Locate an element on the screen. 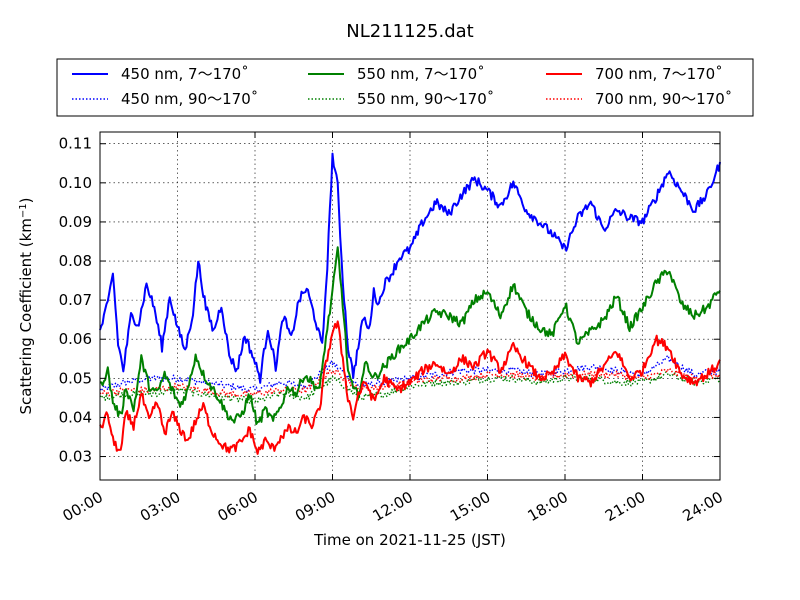 The image size is (800, 600). y-tick-label-5: 0.08 is located at coordinates (75, 261).